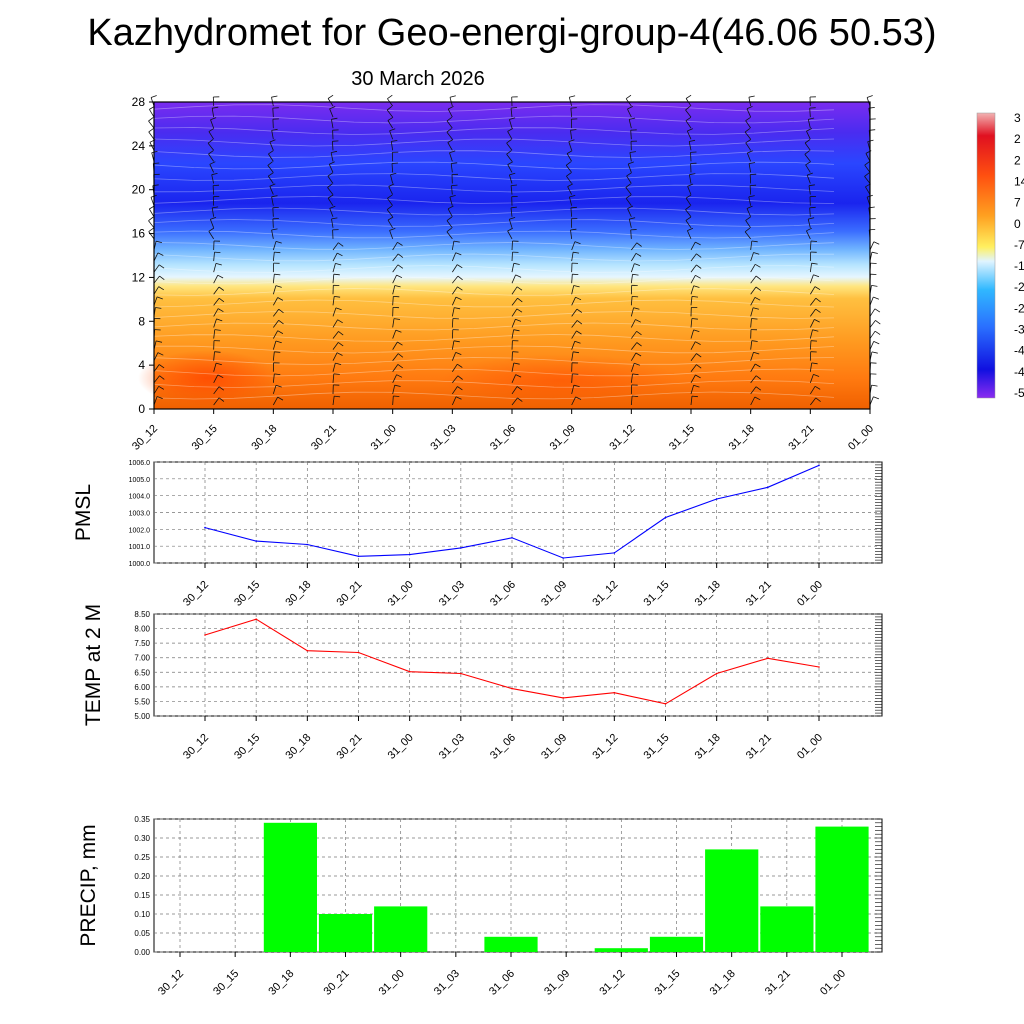 This screenshot has height=1024, width=1024. What do you see at coordinates (83, 512) in the screenshot?
I see `y-axis-title: PMSL` at bounding box center [83, 512].